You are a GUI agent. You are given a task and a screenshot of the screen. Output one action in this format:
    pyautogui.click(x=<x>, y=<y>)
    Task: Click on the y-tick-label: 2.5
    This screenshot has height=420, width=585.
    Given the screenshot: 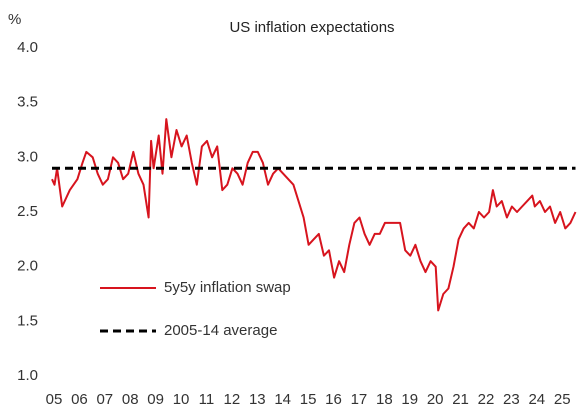 What is the action you would take?
    pyautogui.click(x=27, y=211)
    